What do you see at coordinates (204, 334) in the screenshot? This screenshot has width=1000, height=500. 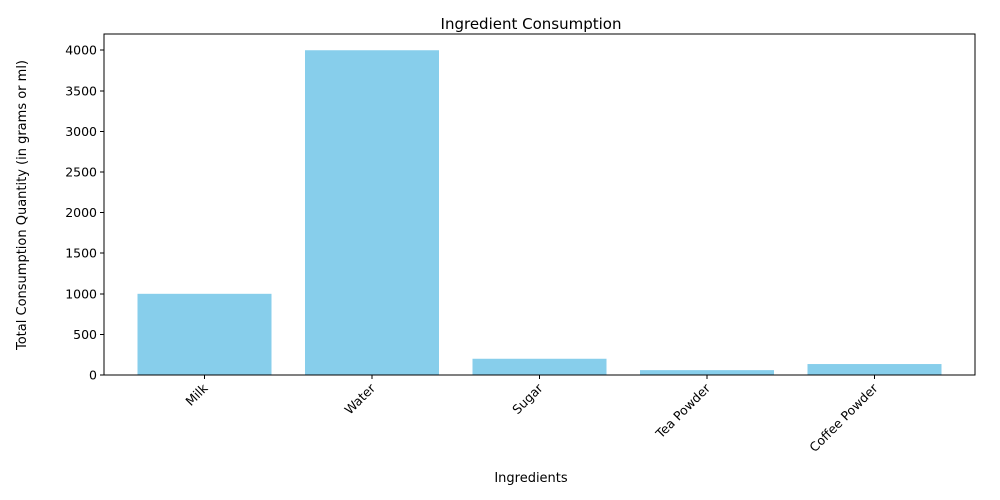 I see `bar-milk` at bounding box center [204, 334].